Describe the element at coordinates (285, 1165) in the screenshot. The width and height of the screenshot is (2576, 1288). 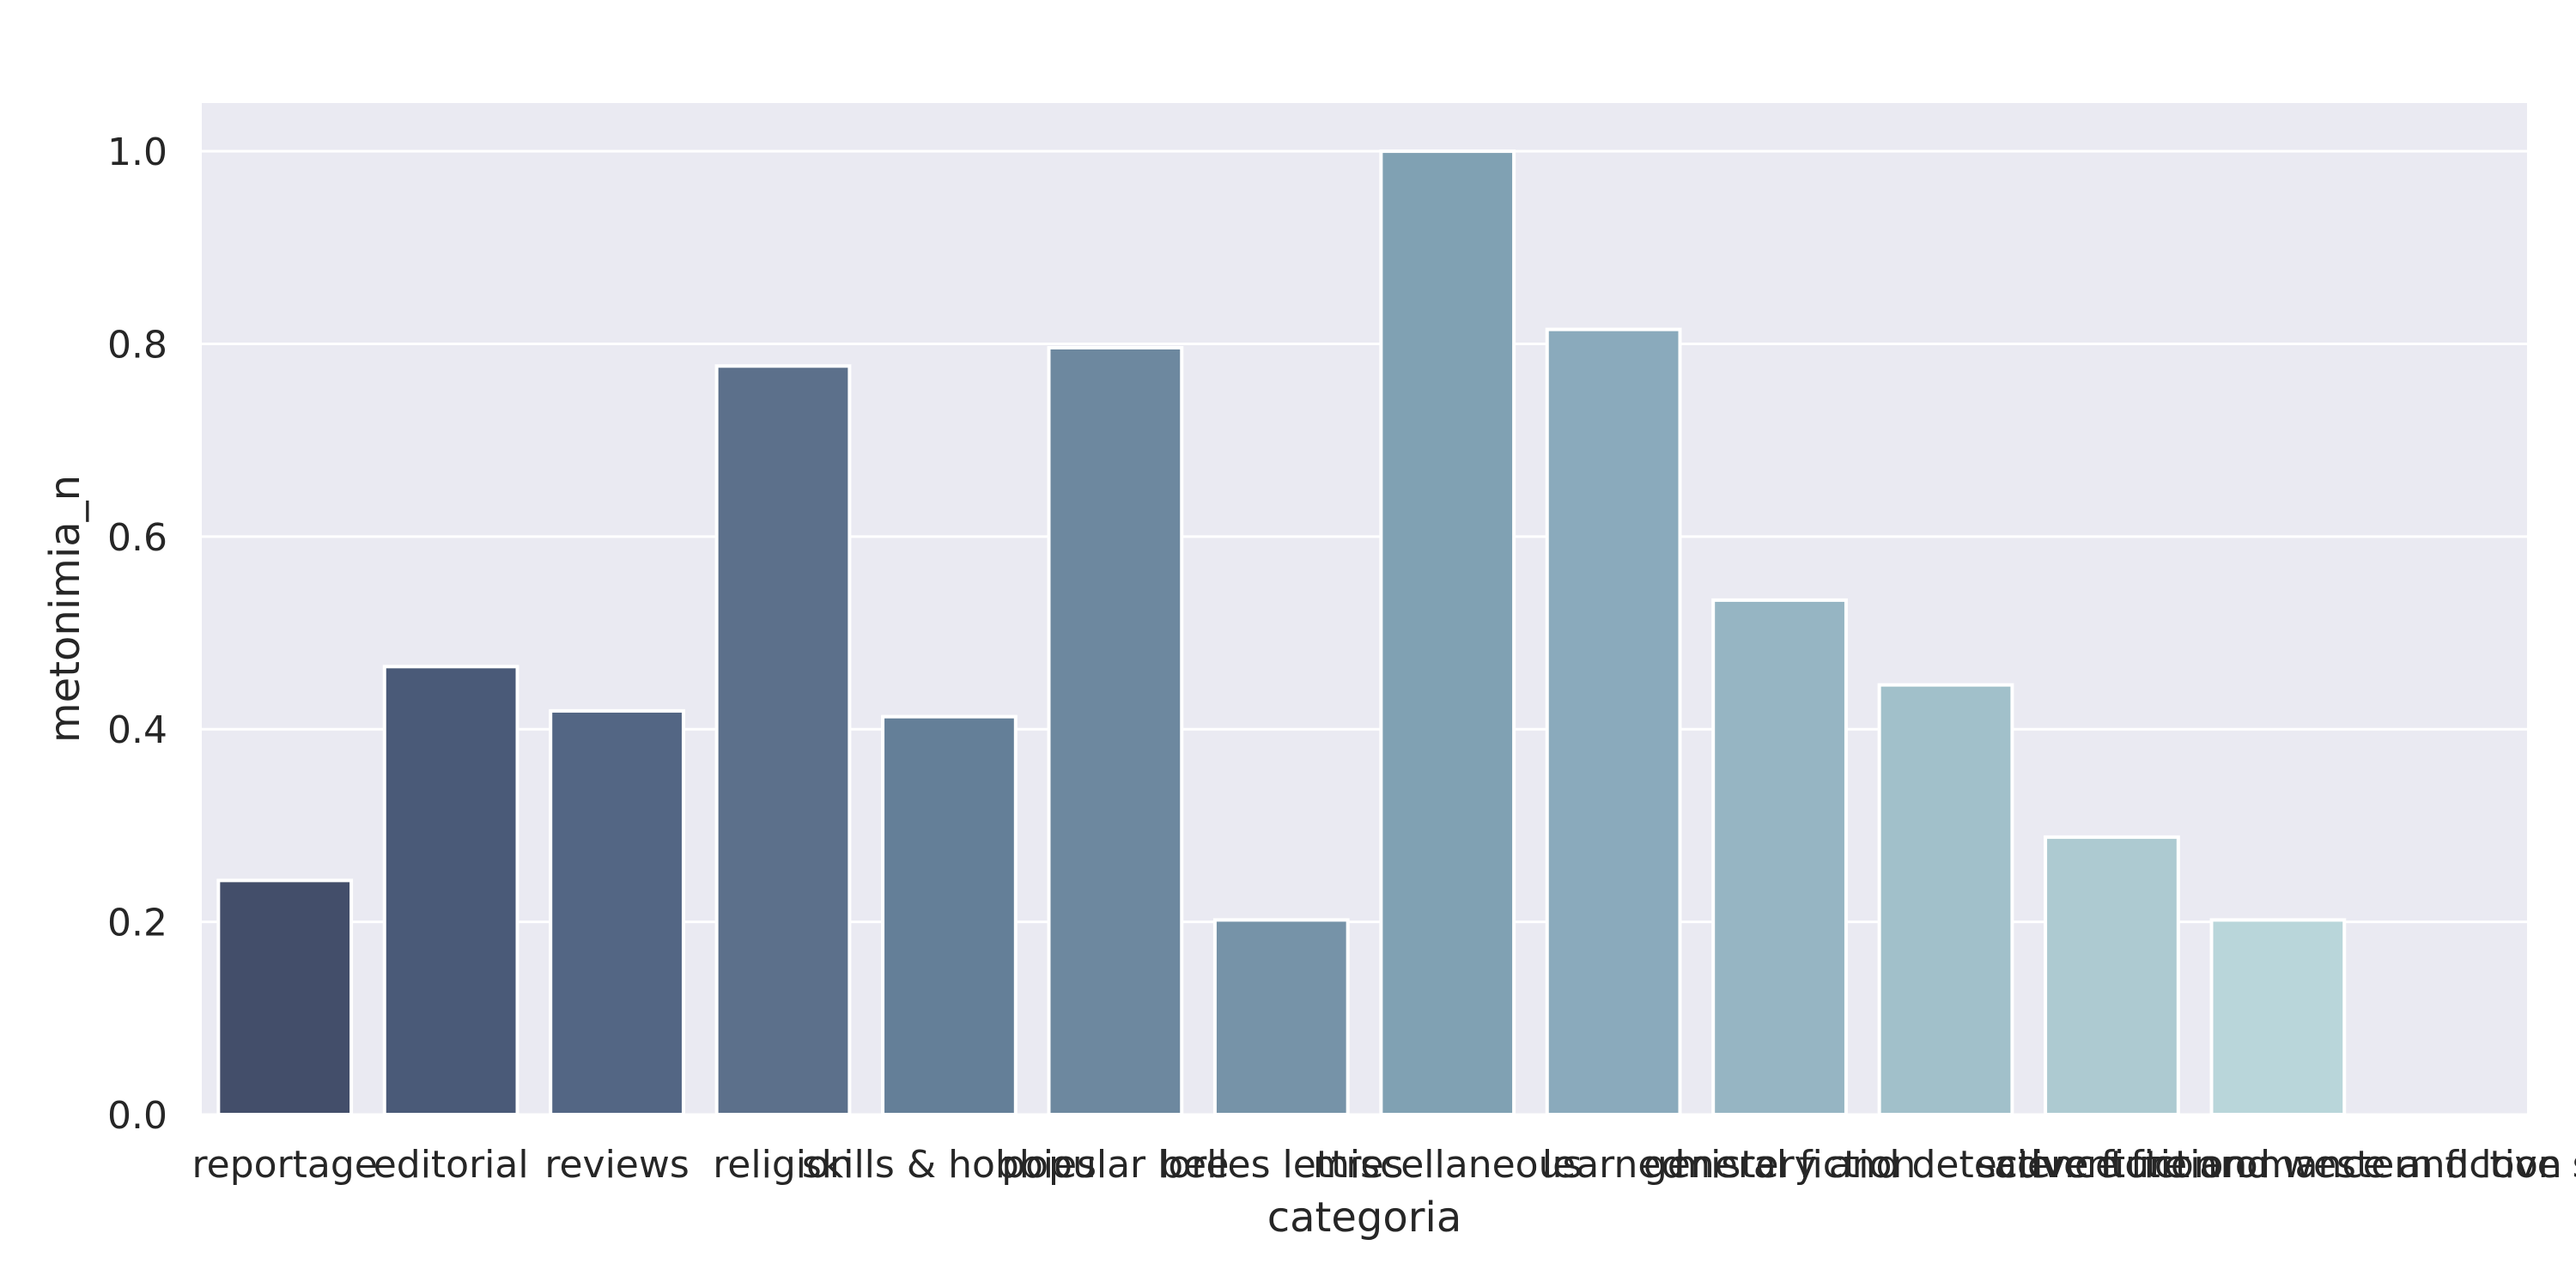
I see `x-tick-label: reportage` at that location.